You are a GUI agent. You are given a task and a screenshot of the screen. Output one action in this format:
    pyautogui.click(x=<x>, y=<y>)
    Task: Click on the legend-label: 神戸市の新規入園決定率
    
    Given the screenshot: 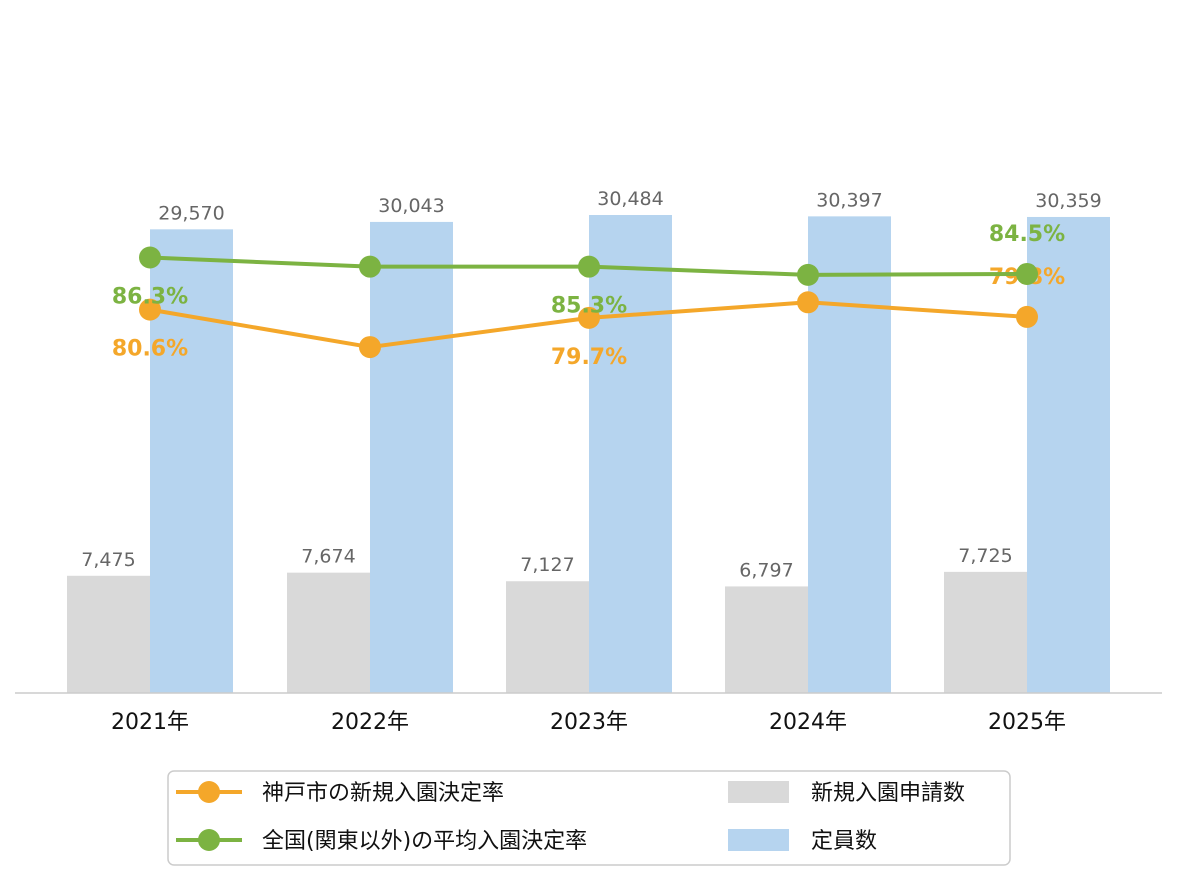 What is the action you would take?
    pyautogui.click(x=383, y=793)
    